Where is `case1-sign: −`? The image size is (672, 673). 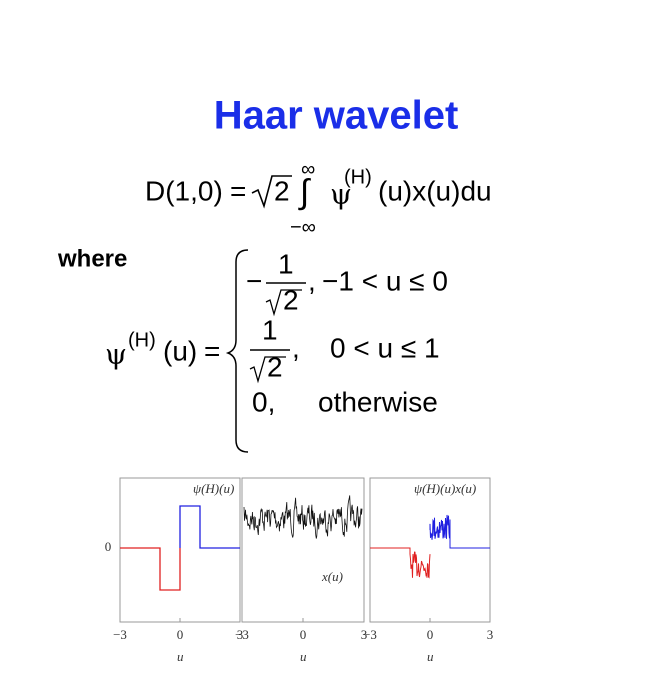 case1-sign: − is located at coordinates (254, 280).